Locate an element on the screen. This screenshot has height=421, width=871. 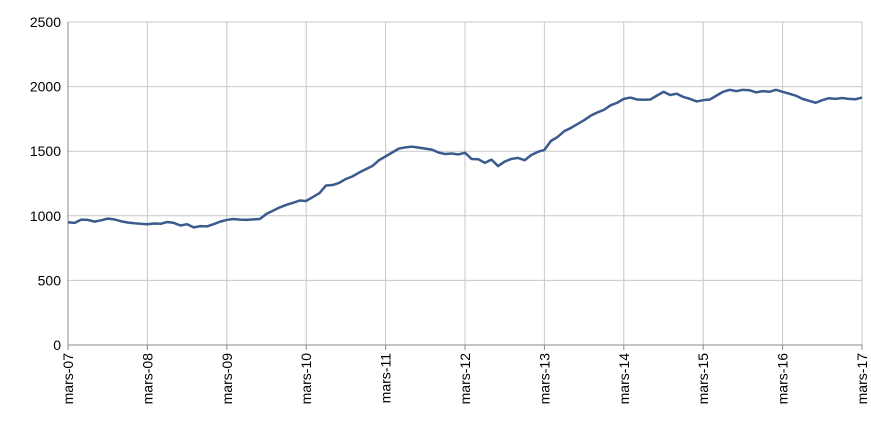
x-tick-label: mars-09 is located at coordinates (227, 379).